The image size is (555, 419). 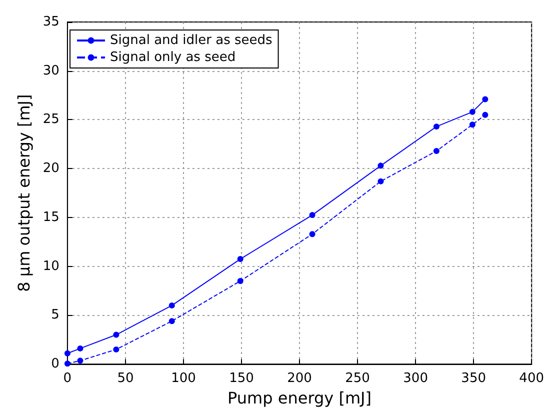 I want to click on y-tick-label: 10, so click(x=51, y=266).